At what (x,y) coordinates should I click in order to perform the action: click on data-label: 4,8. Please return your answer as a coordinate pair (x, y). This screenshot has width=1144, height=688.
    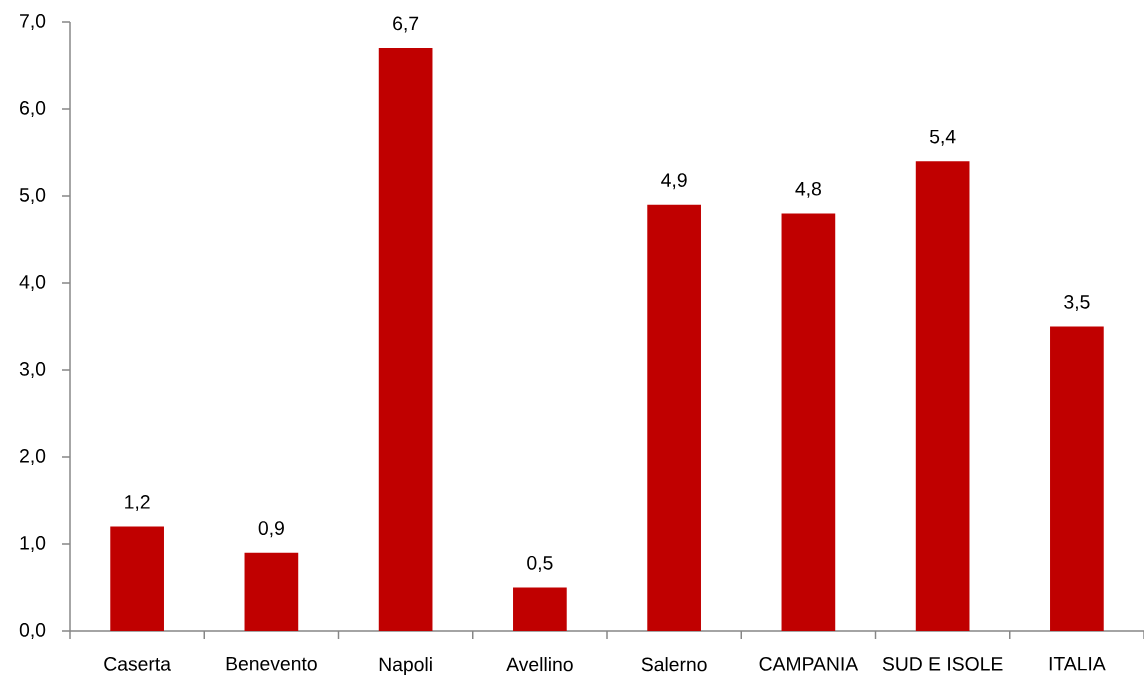
    Looking at the image, I should click on (808, 189).